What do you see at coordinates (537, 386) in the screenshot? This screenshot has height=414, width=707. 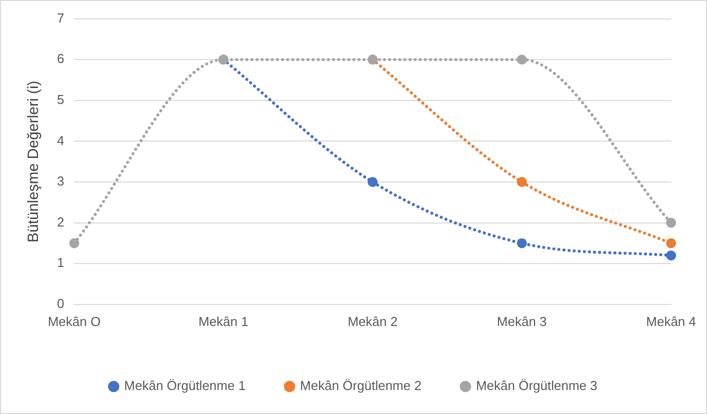 I see `legend-label: Mekân Örgütlenme 3` at bounding box center [537, 386].